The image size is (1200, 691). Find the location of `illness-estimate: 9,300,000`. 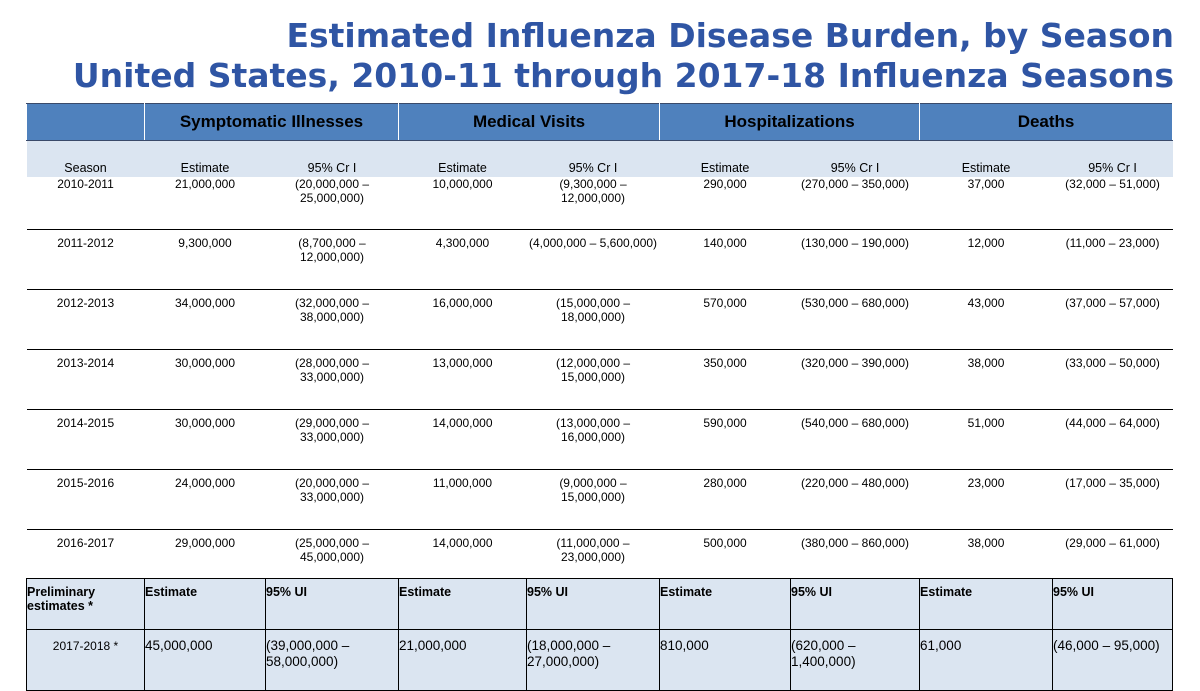

illness-estimate: 9,300,000 is located at coordinates (205, 259).